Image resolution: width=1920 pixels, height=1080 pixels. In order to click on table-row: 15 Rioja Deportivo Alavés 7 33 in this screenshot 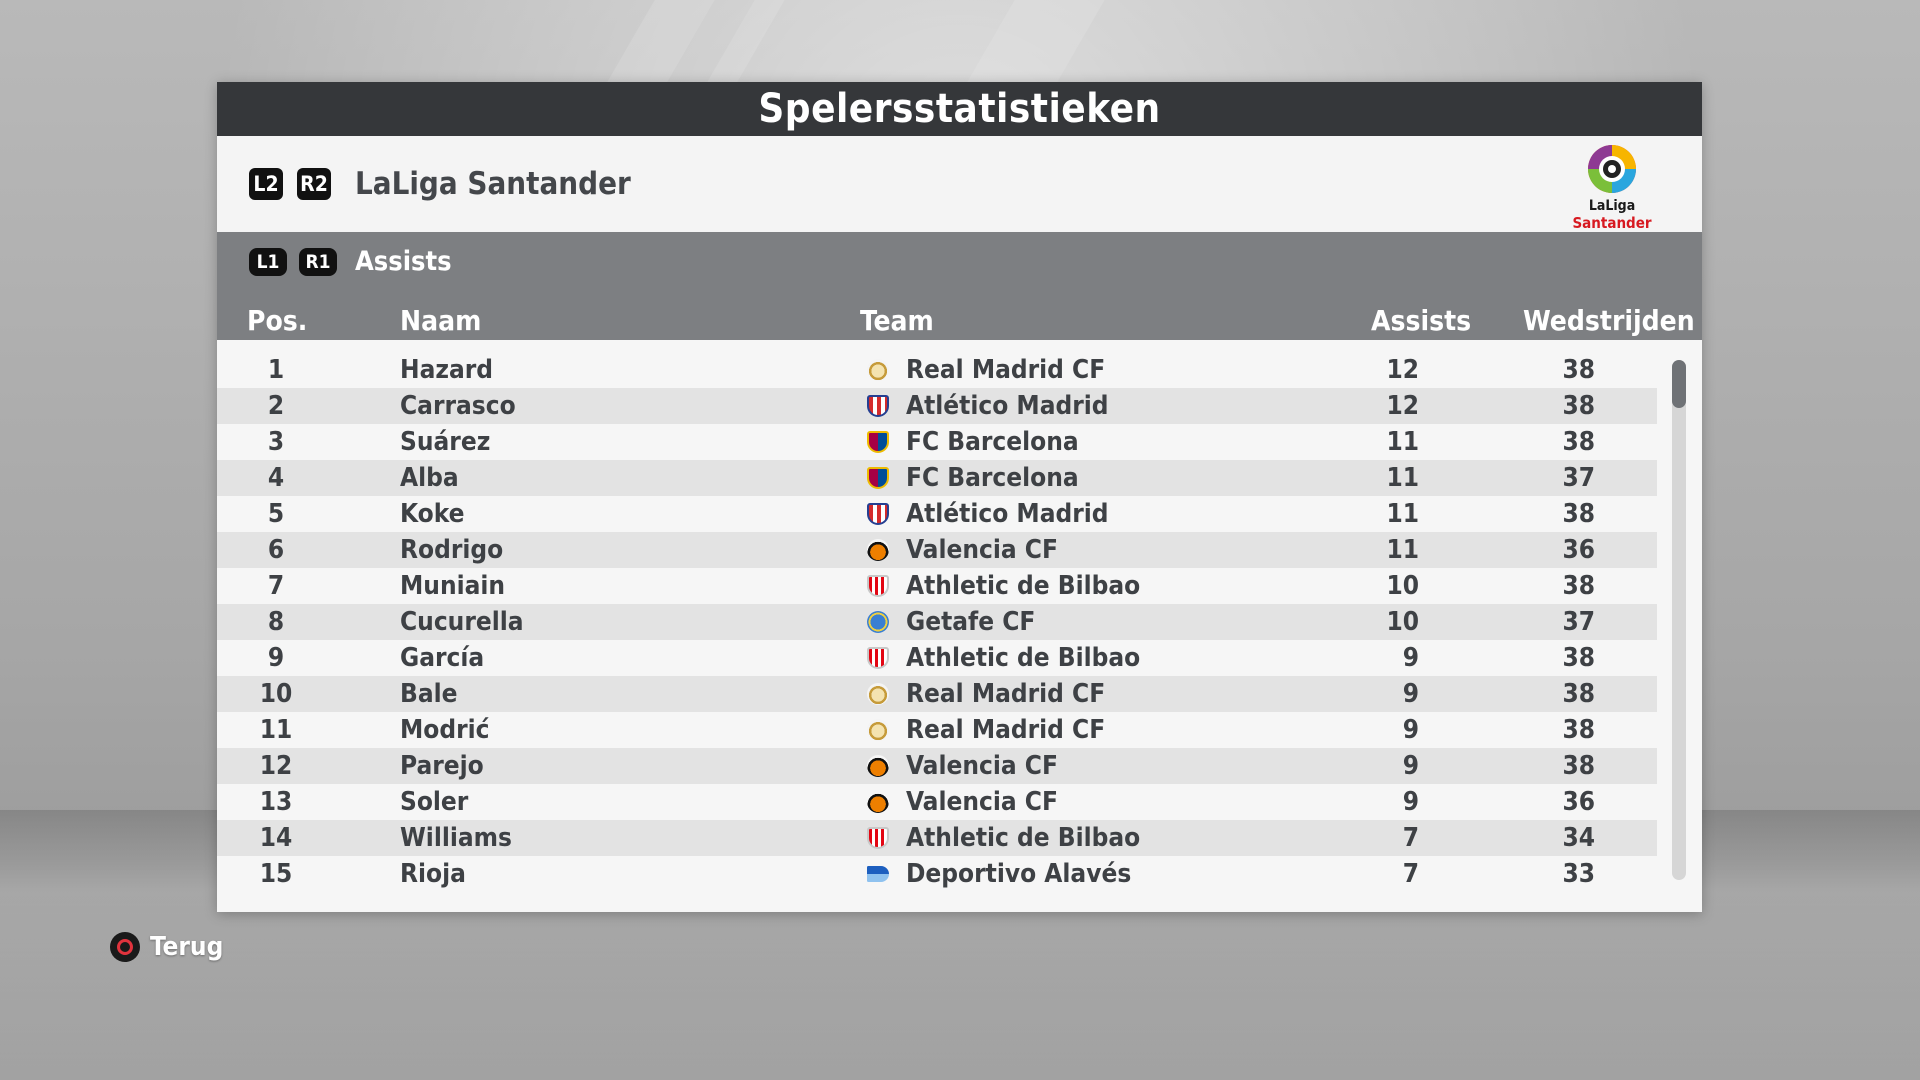, I will do `click(937, 874)`.